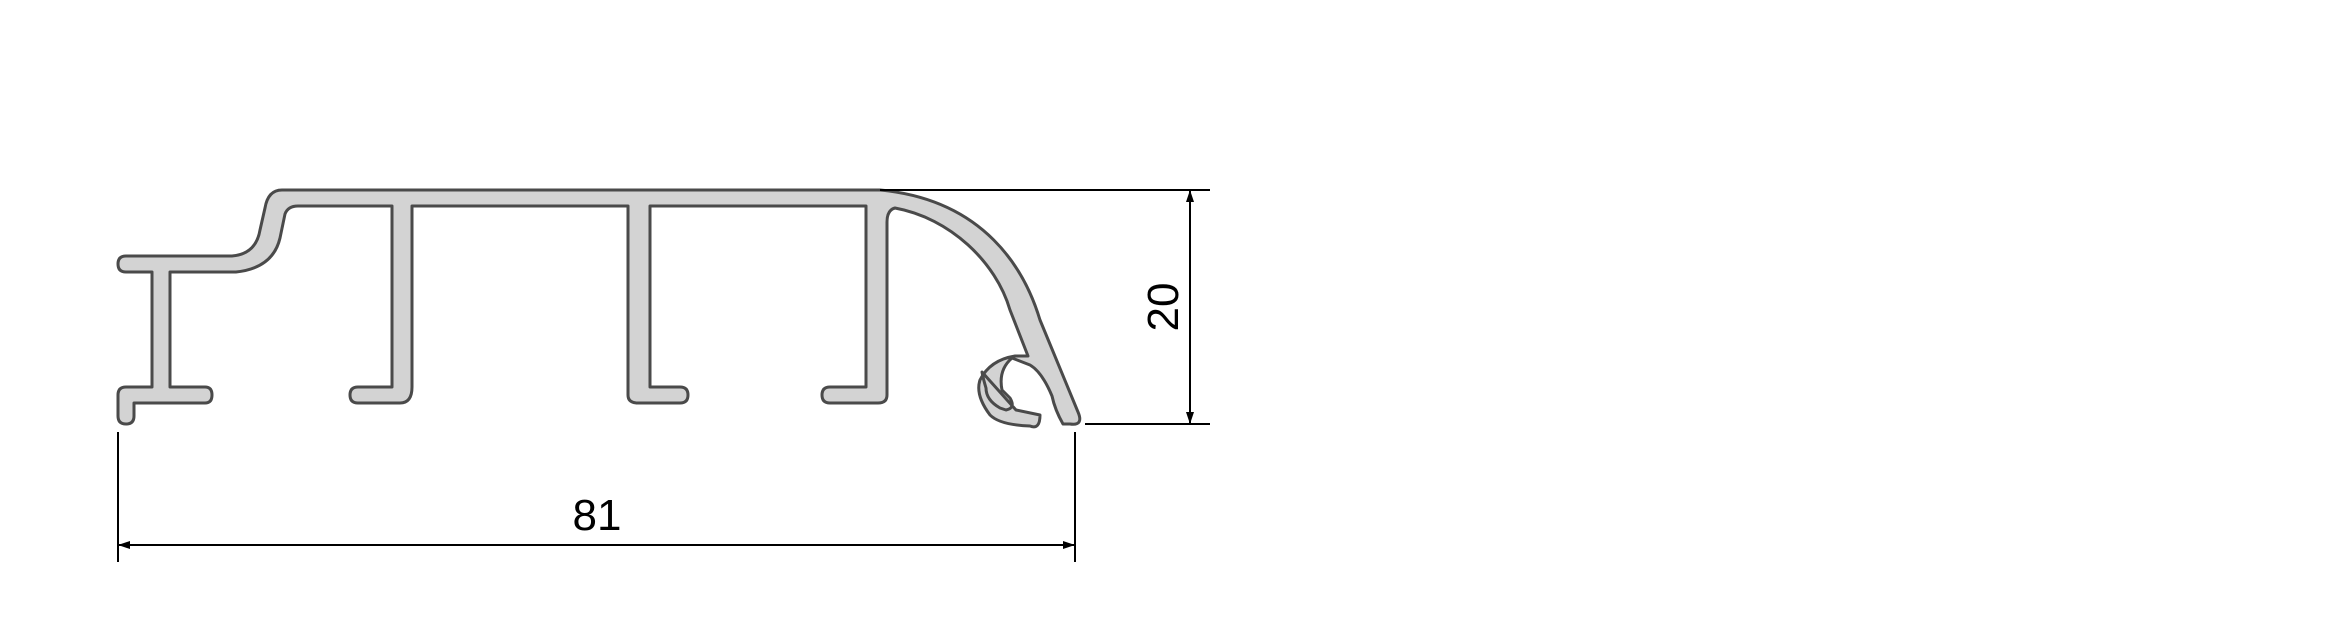 The height and width of the screenshot is (617, 2348). I want to click on height-label: 20, so click(1163, 307).